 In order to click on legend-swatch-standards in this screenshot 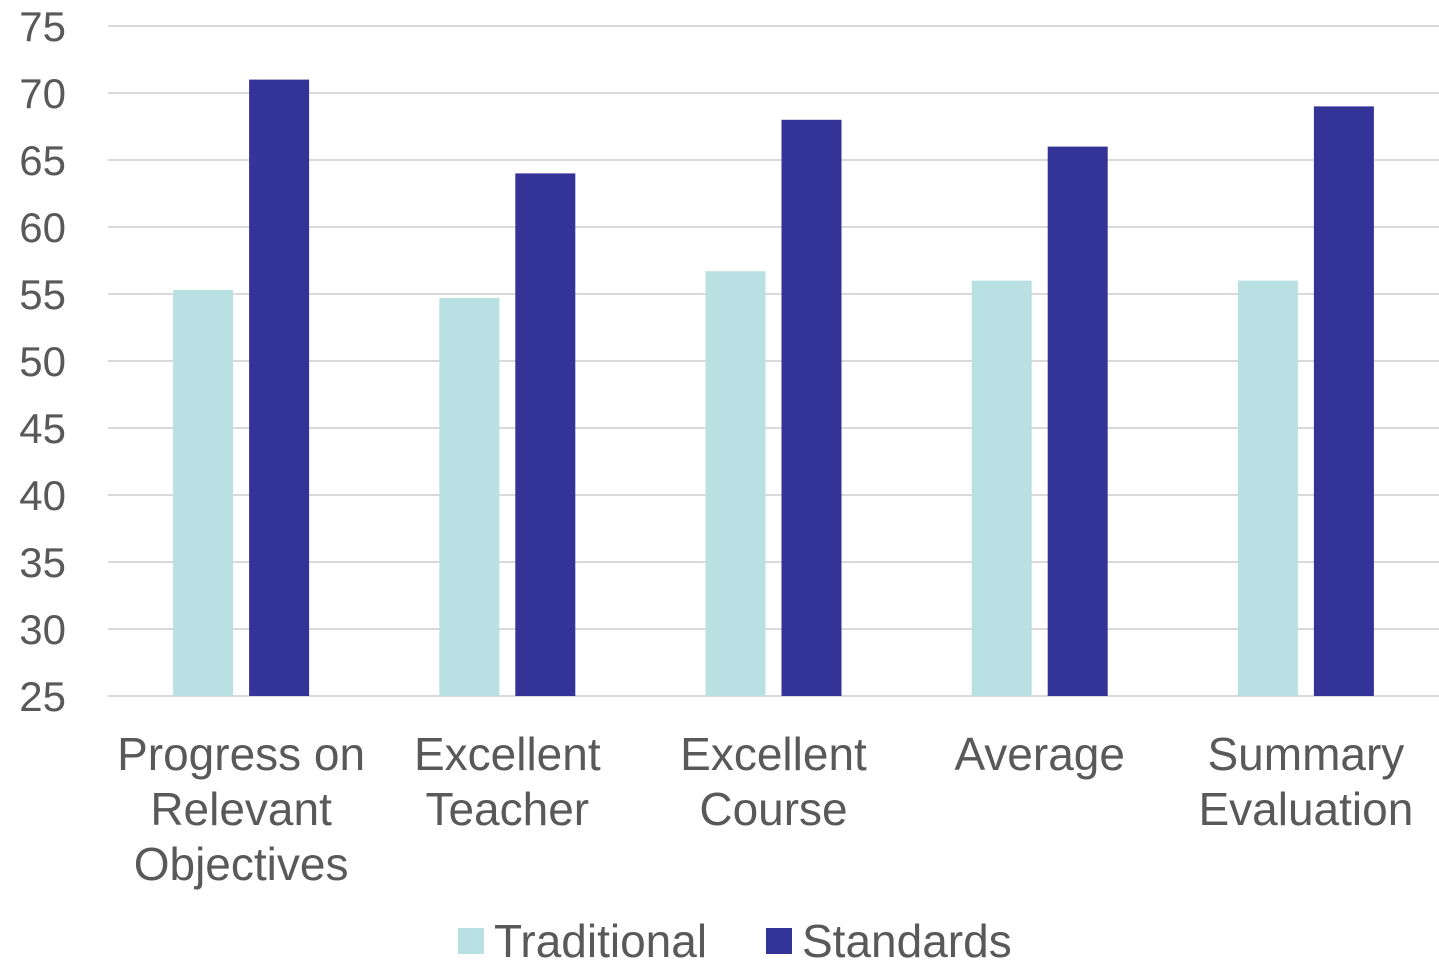, I will do `click(779, 941)`.